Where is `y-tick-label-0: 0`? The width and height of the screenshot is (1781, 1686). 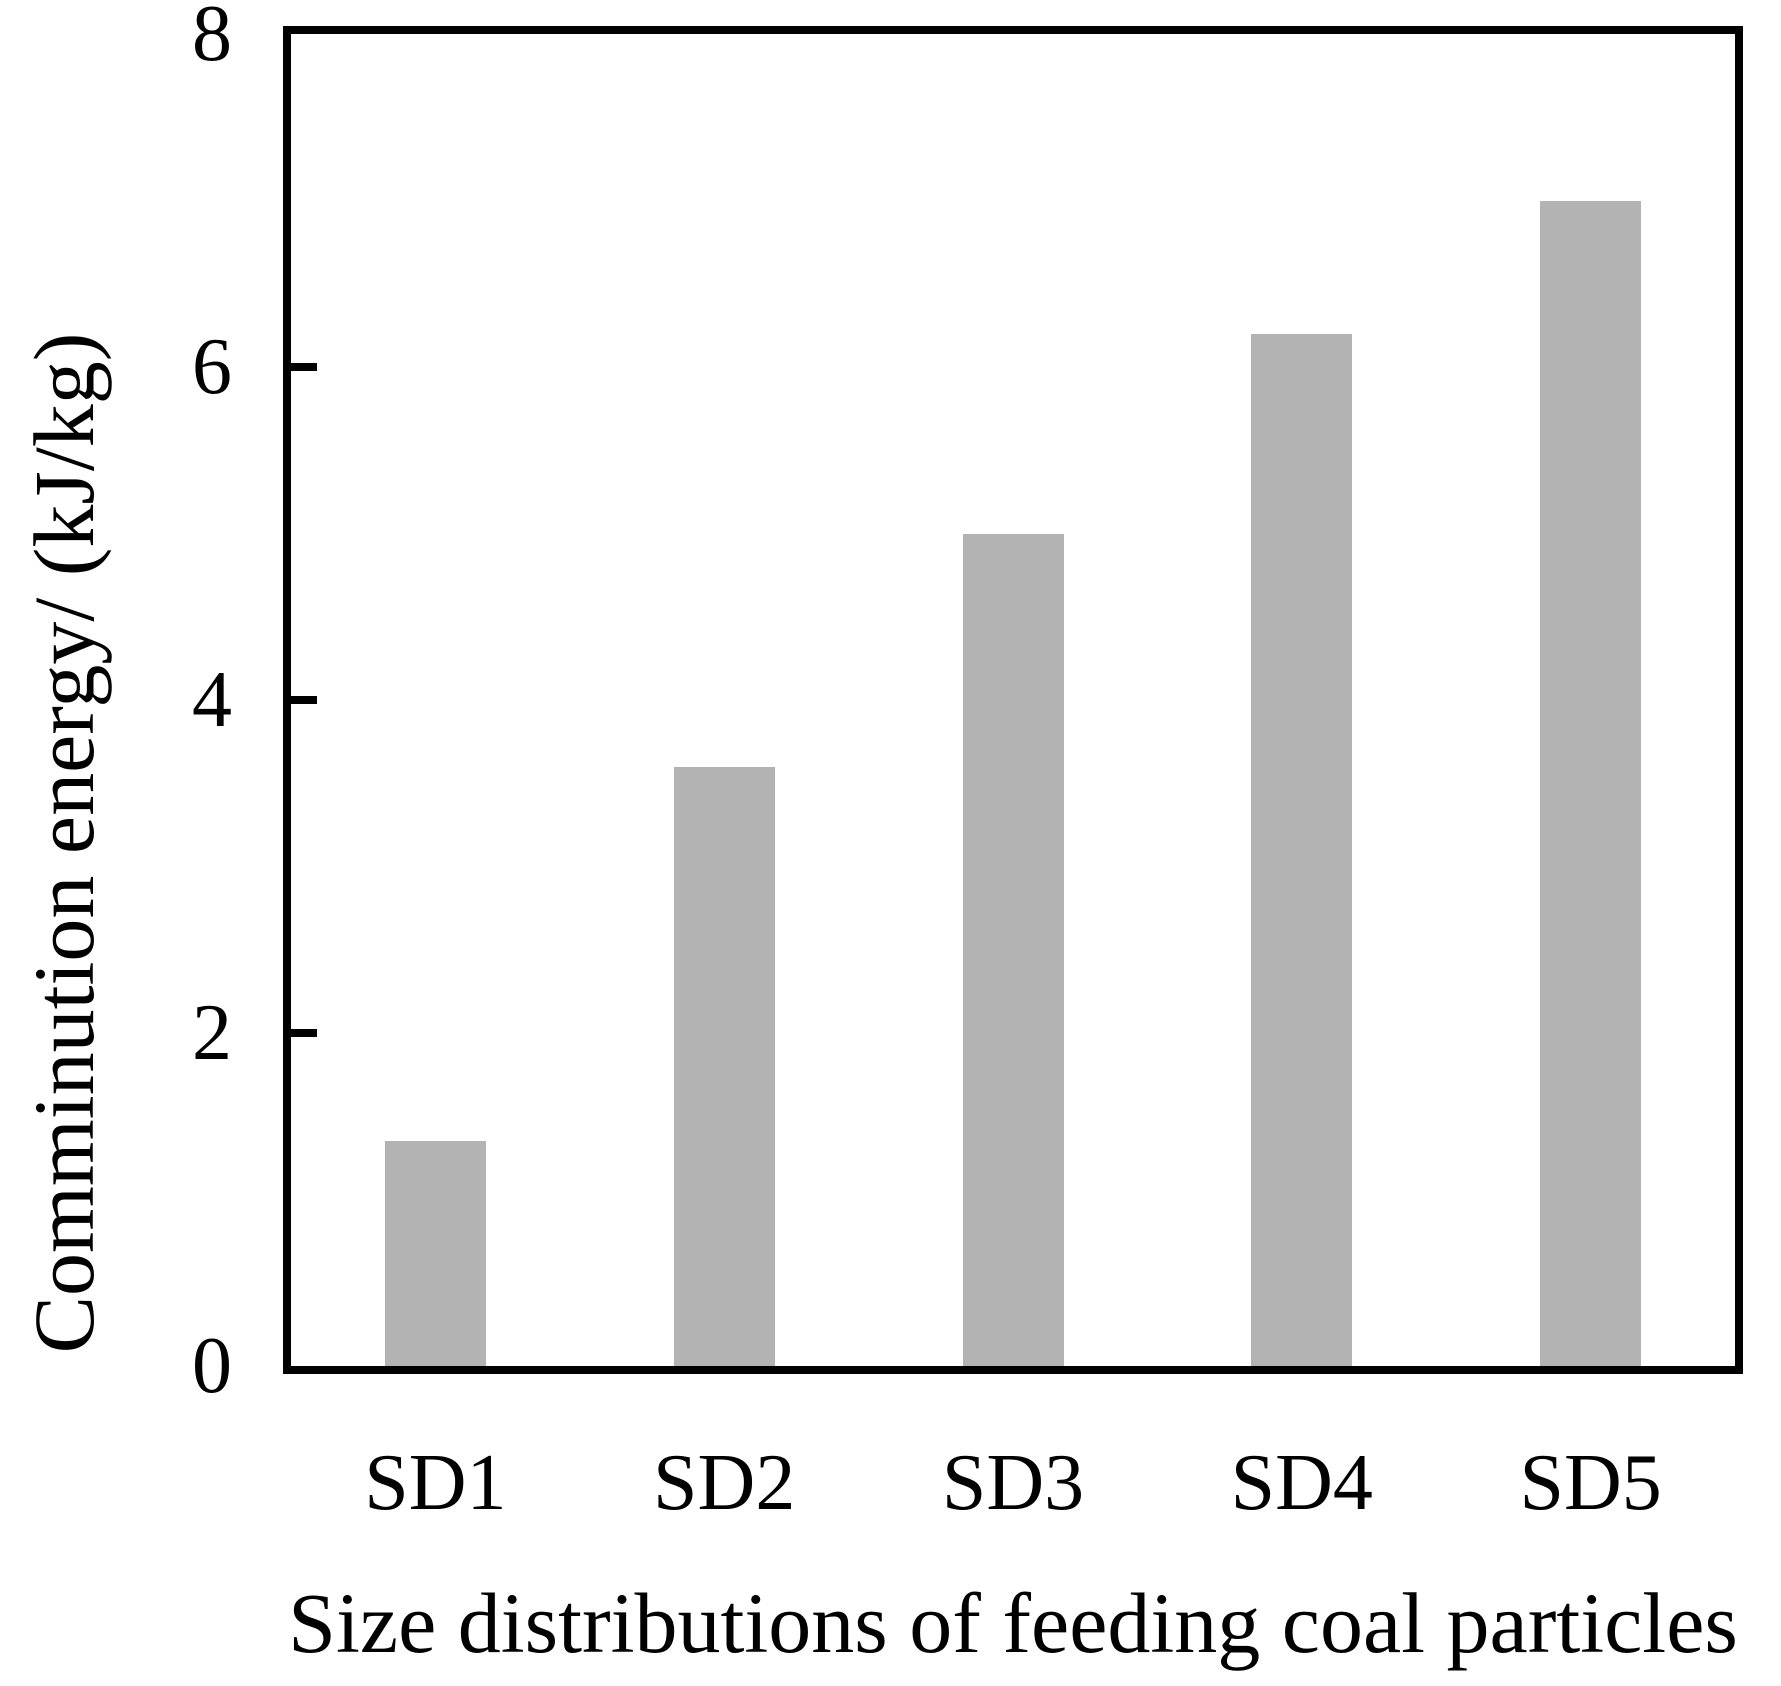
y-tick-label-0: 0 is located at coordinates (212, 1366).